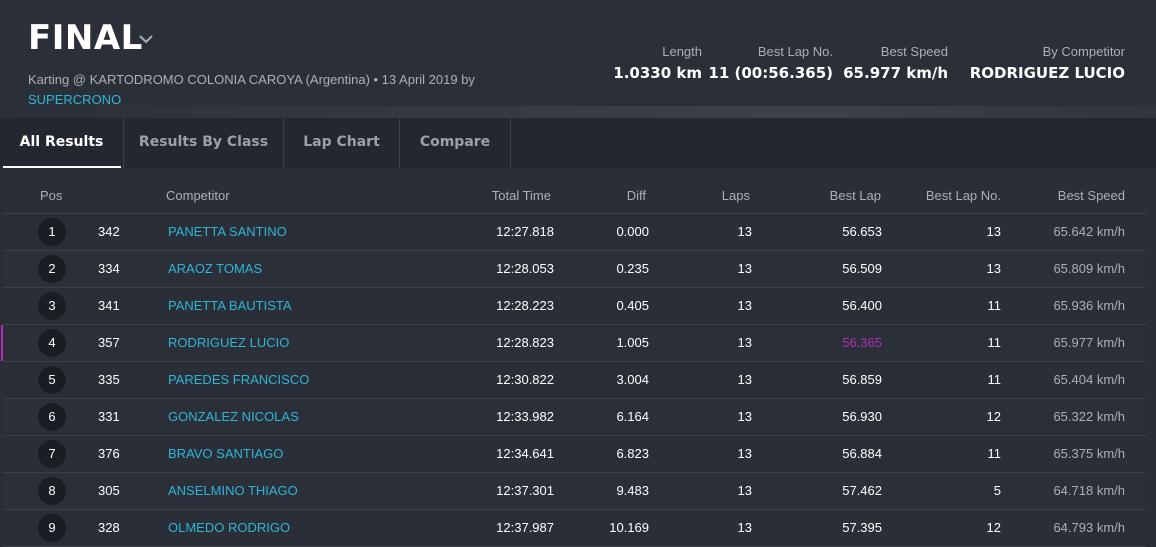 Image resolution: width=1156 pixels, height=547 pixels. Describe the element at coordinates (770, 63) in the screenshot. I see `stat-best-lap-no: Best Lap No. 11 (00:56.365)` at that location.